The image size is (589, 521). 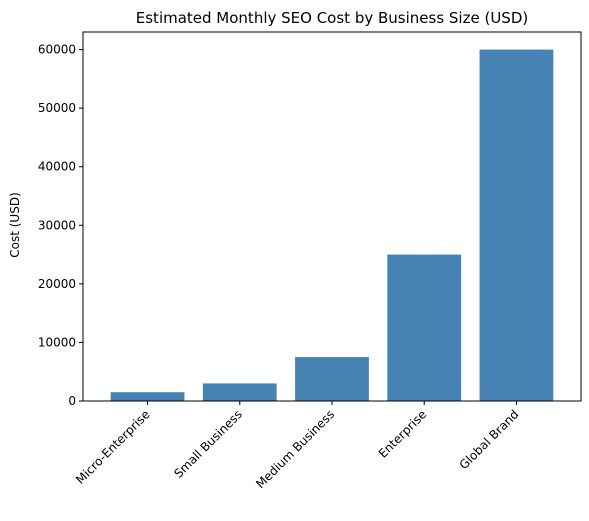 I want to click on bar-small-business, so click(x=239, y=392).